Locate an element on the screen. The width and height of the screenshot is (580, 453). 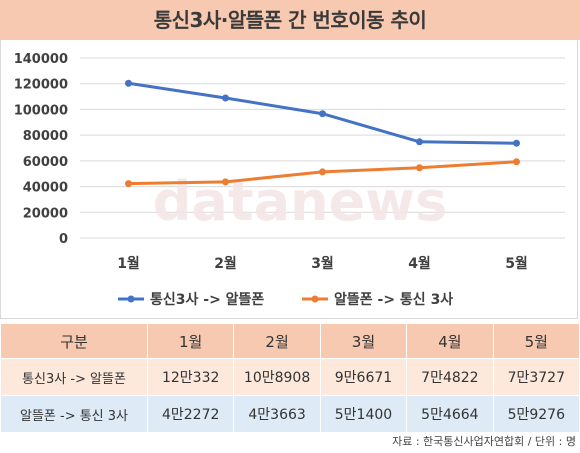
table-cell: 7만4822 is located at coordinates (450, 377).